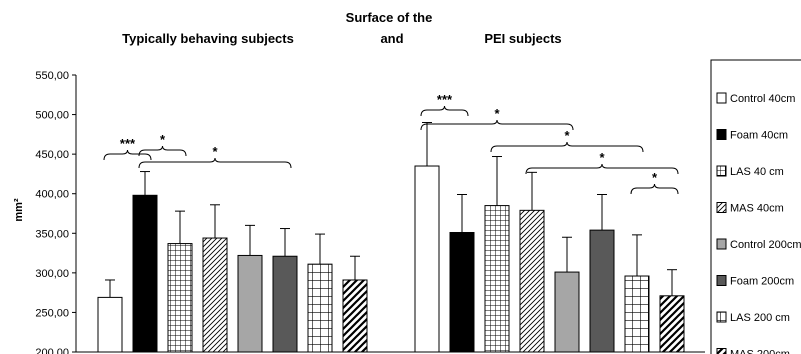  I want to click on group-title-left: Typically behaving subjects, so click(208, 38).